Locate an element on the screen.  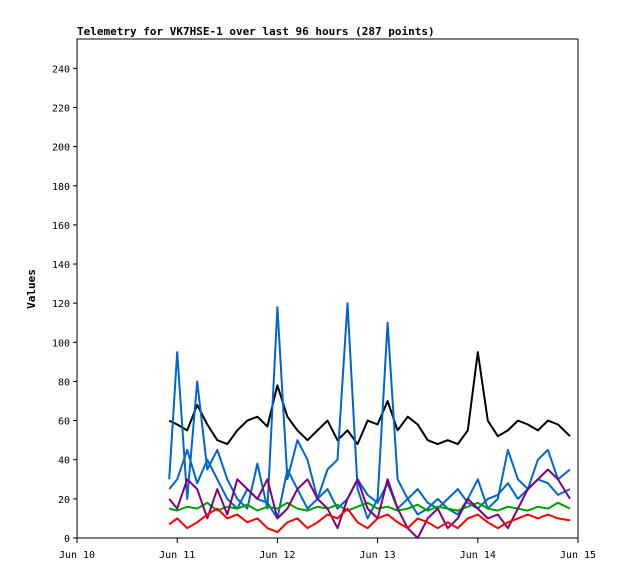
x-tick-label: Jun 14 is located at coordinates (478, 555).